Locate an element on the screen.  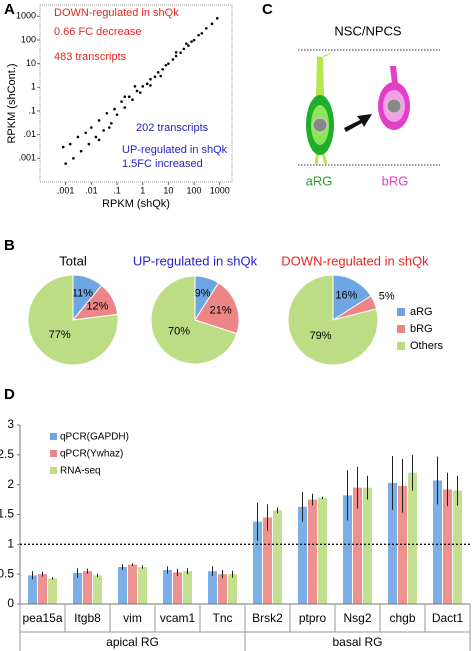
pie-label: 9% is located at coordinates (203, 294).